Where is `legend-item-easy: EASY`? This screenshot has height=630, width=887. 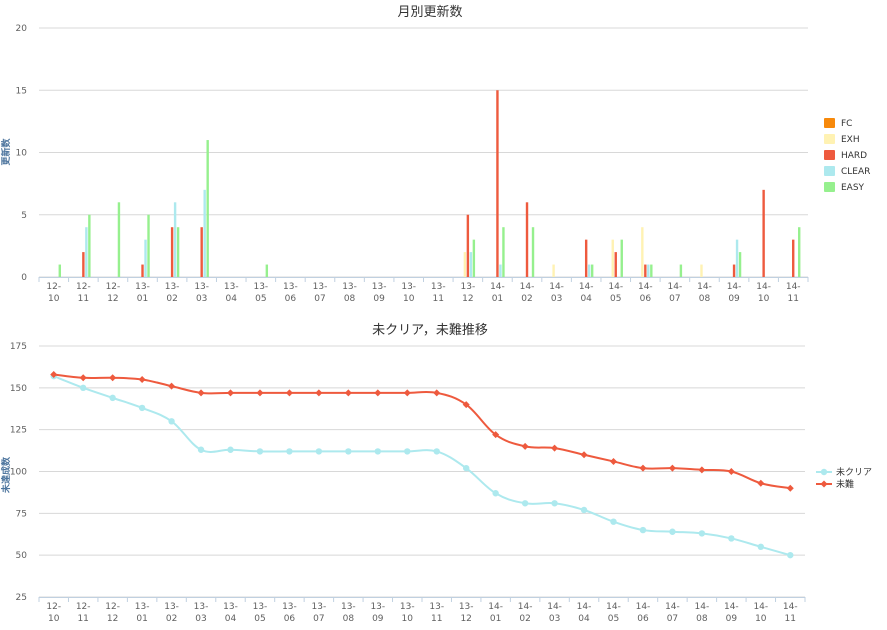
legend-item-easy: EASY is located at coordinates (844, 187).